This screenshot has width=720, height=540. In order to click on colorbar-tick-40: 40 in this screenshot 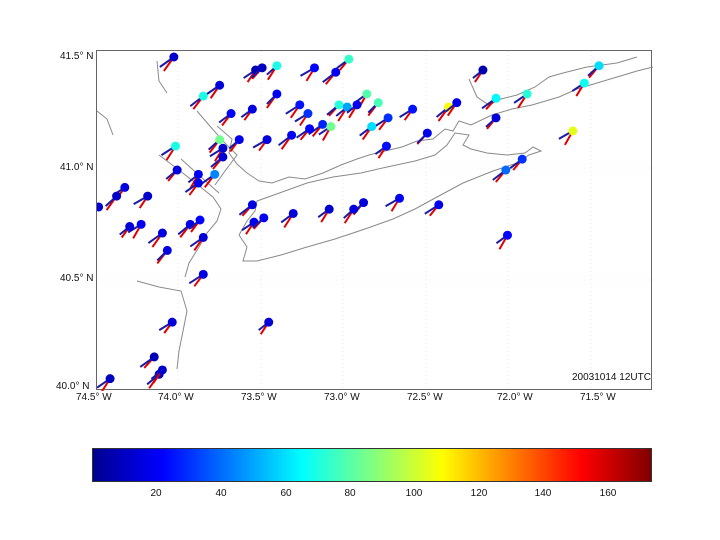, I will do `click(220, 493)`.